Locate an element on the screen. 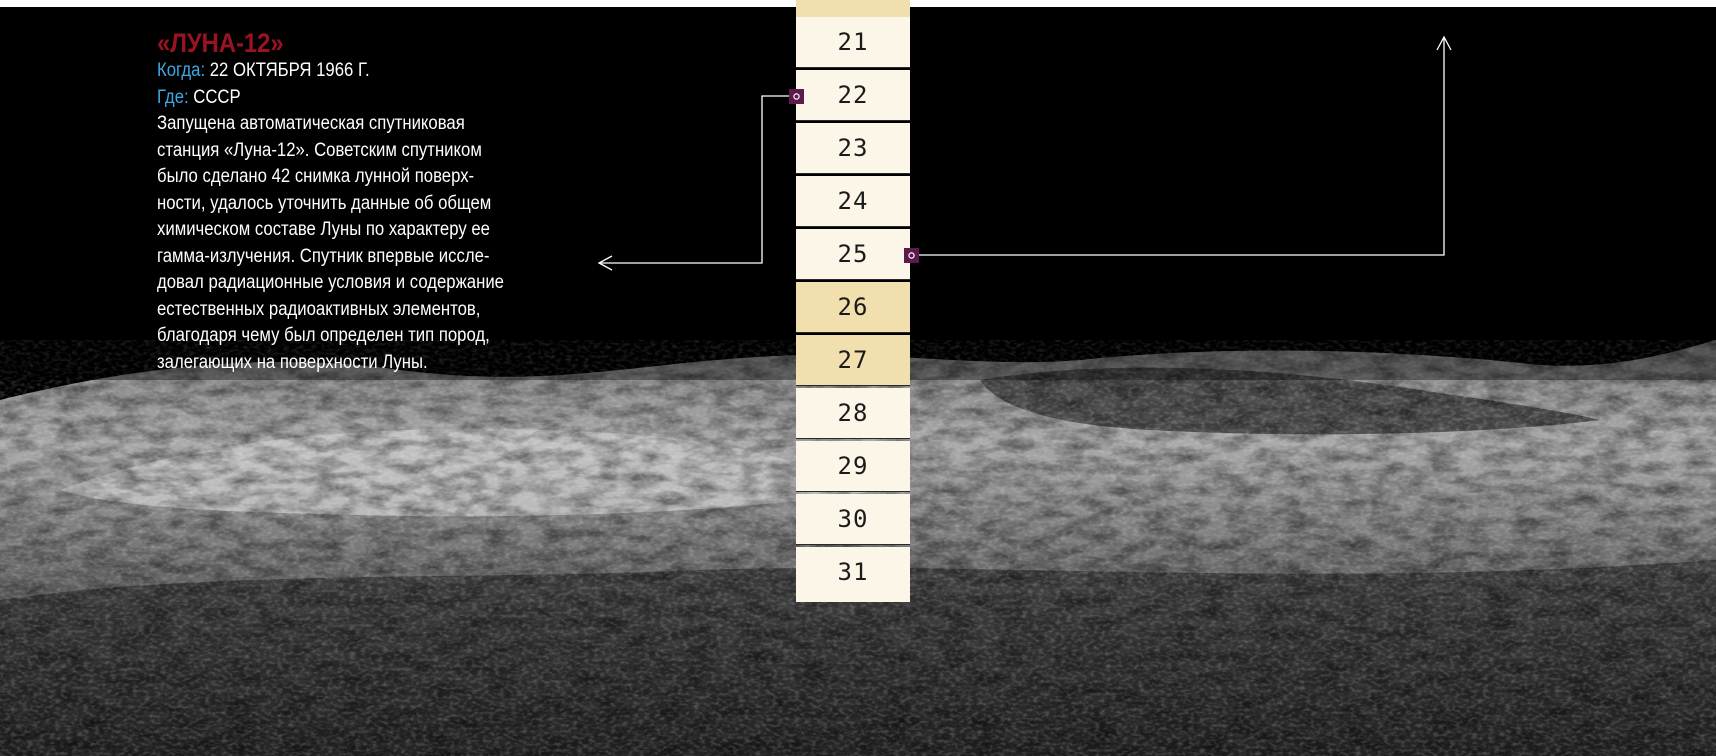 The image size is (1716, 756). calendar-day: 31 is located at coordinates (853, 572).